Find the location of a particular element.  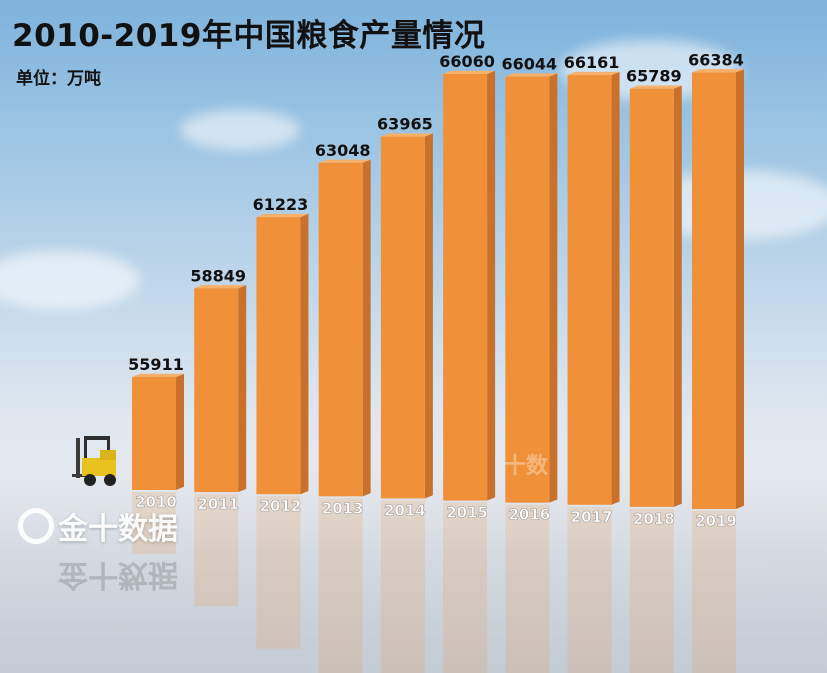

bar-group: 55911 2010 is located at coordinates (156, 455).